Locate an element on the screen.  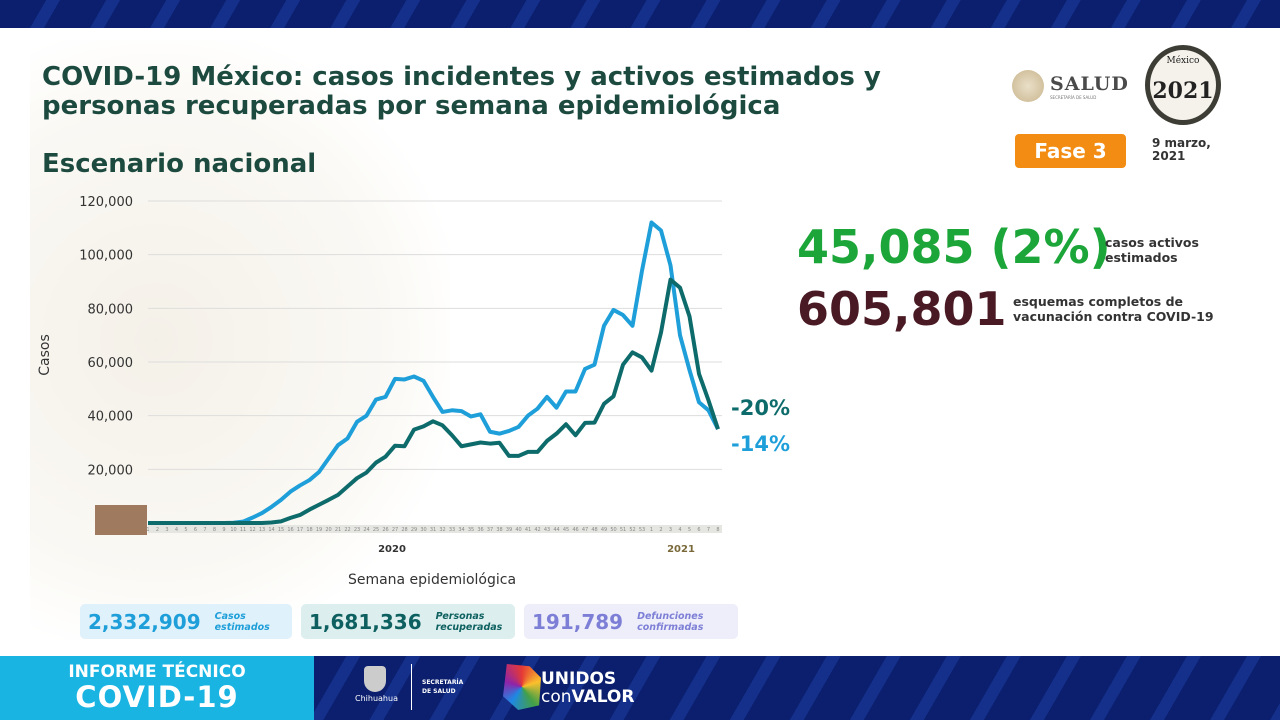
x-tick-label: 40 is located at coordinates (518, 530).